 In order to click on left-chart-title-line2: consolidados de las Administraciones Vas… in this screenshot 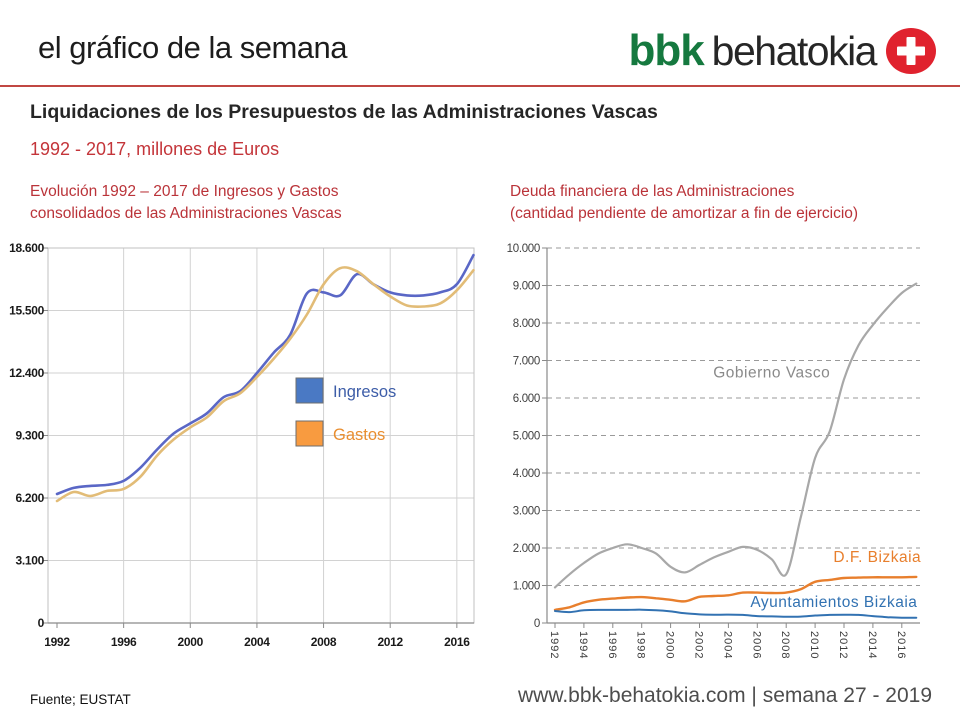, I will do `click(186, 213)`.